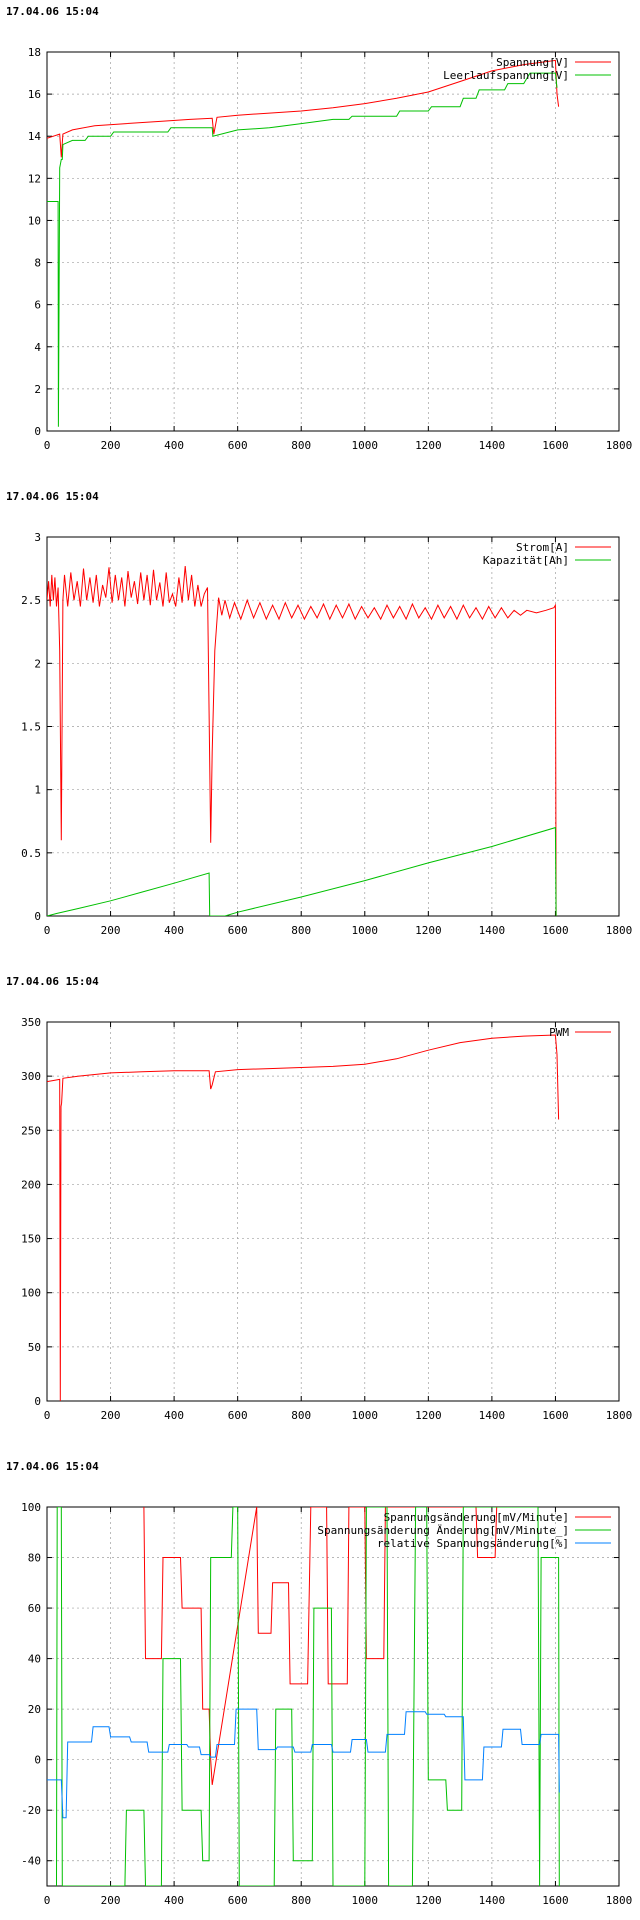  I want to click on y-tick-label: 150, so click(31, 1239).